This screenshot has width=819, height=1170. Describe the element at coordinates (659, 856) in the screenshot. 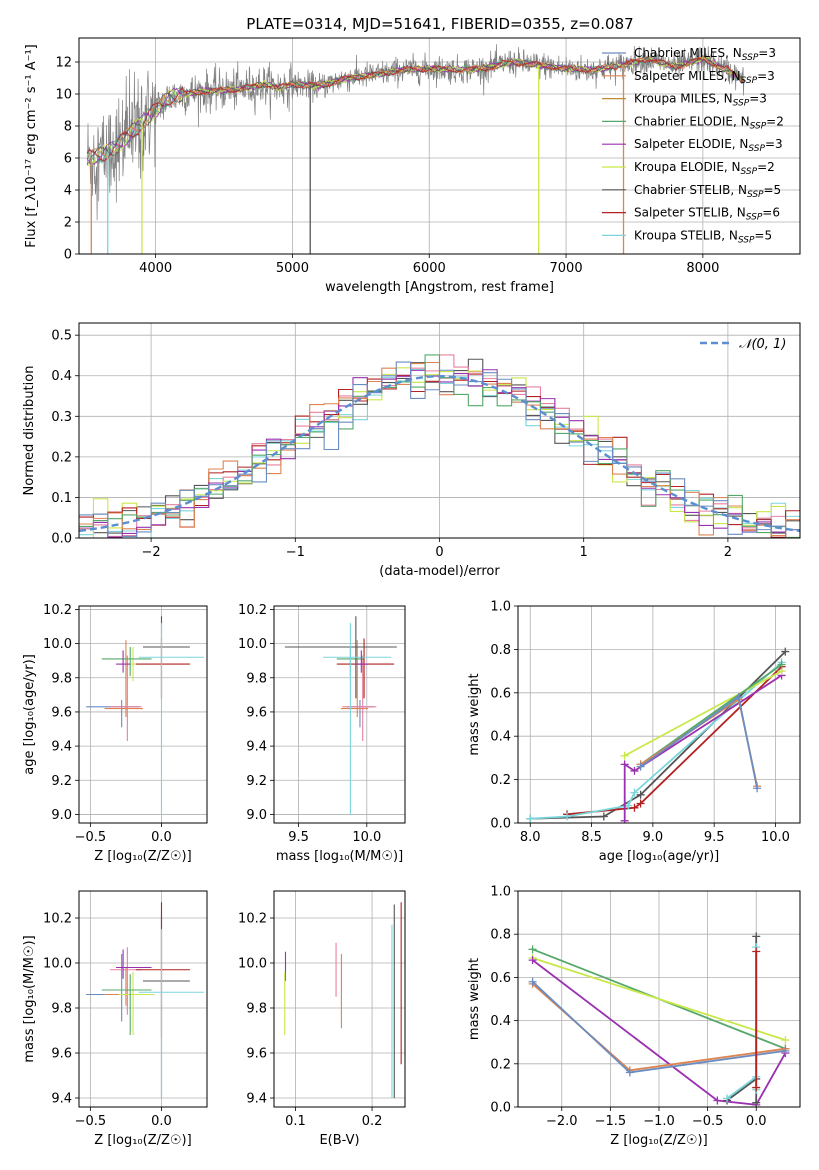

I see `x-axis-label: age [log₁₀(age/yr)]` at that location.